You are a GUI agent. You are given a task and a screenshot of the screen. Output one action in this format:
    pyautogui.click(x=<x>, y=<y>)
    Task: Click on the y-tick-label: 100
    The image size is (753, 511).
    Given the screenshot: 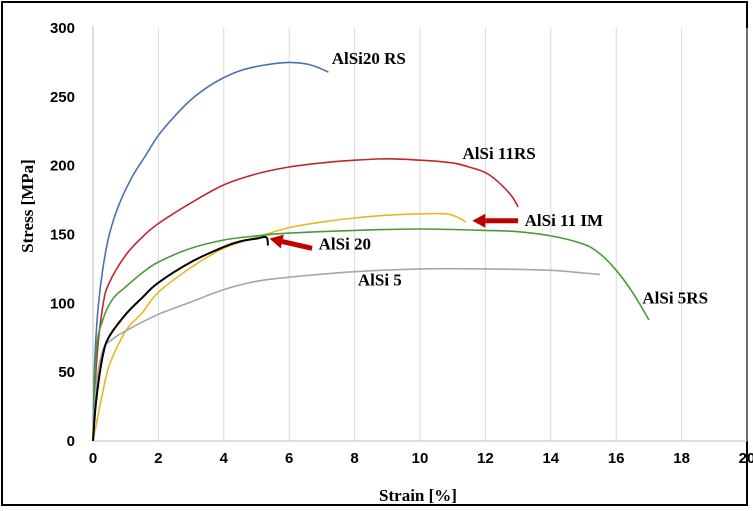 What is the action you would take?
    pyautogui.click(x=62, y=303)
    